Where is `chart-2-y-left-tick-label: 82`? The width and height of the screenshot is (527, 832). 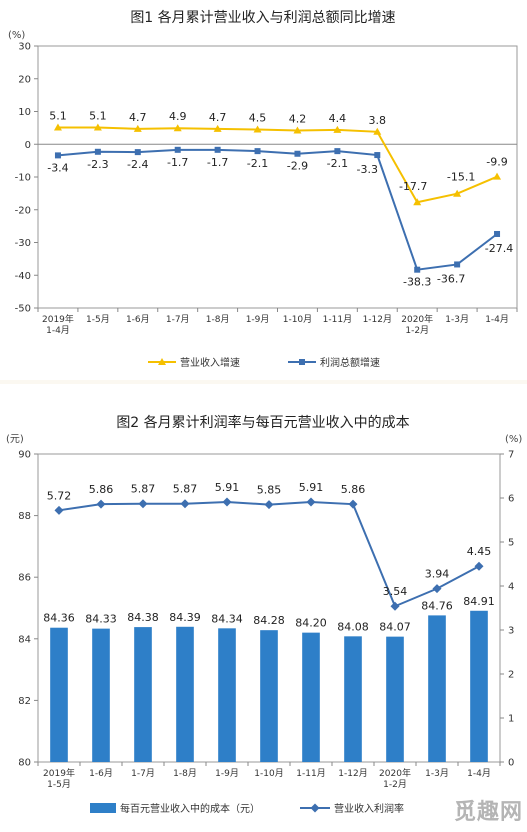 chart-2-y-left-tick-label: 82 is located at coordinates (24, 701).